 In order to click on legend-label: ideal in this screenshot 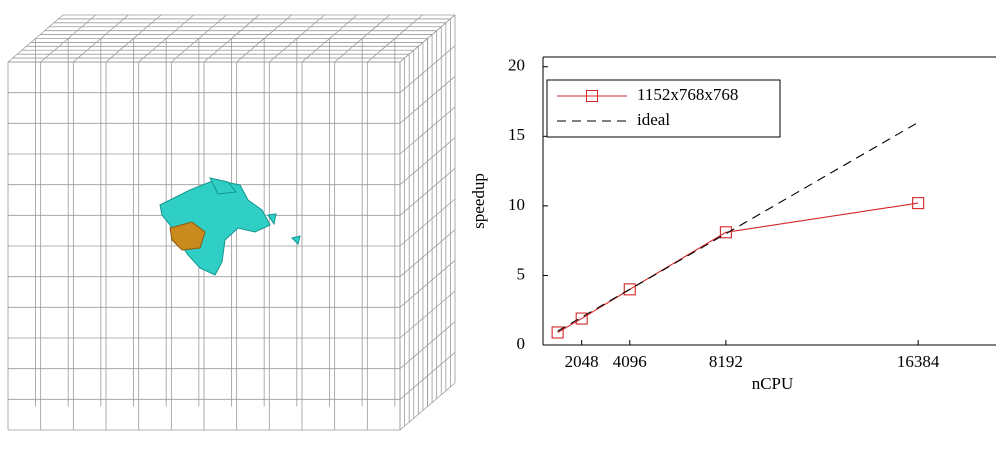, I will do `click(653, 119)`.